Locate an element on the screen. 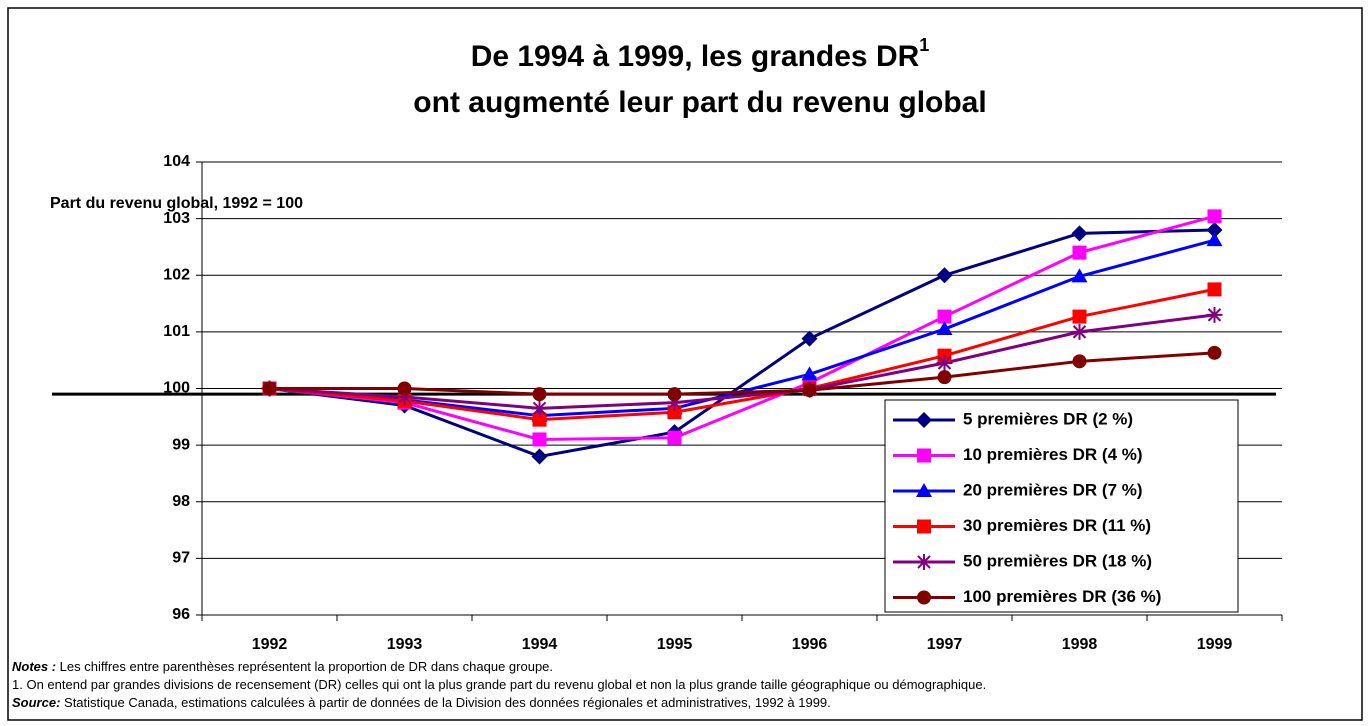 This screenshot has height=726, width=1372. y-tick-label: 100 is located at coordinates (176, 388).